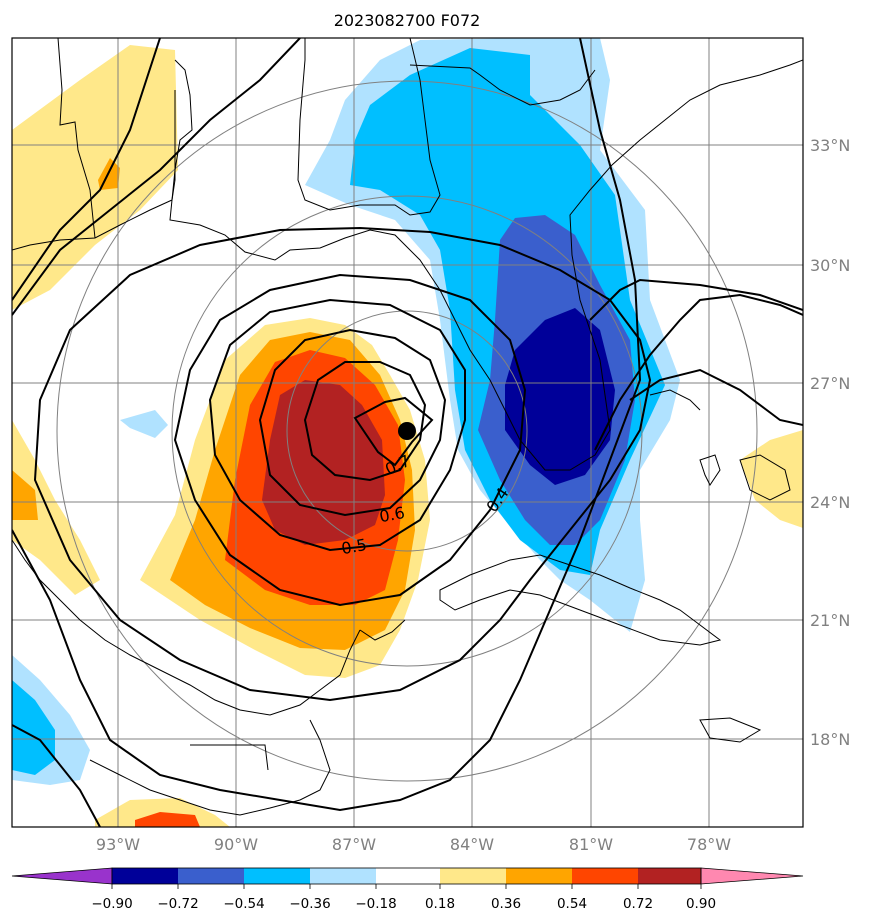 Image resolution: width=873 pixels, height=924 pixels. Describe the element at coordinates (830, 145) in the screenshot. I see `lat-label-33n: 33°N` at that location.